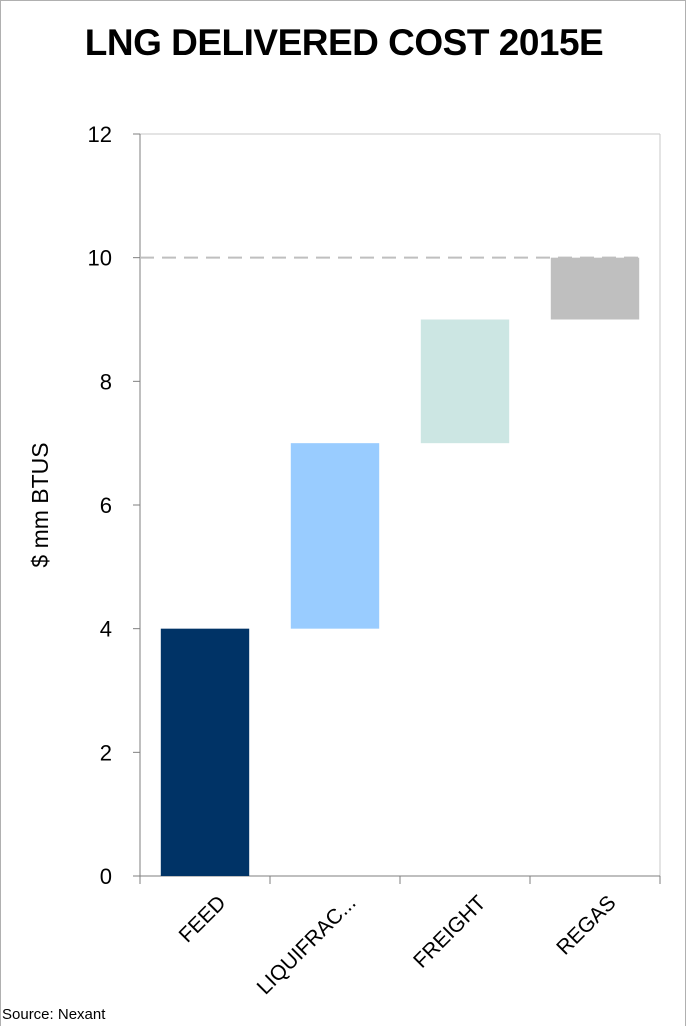 This screenshot has width=688, height=1026. Describe the element at coordinates (106, 505) in the screenshot. I see `y-tick-label: 6` at that location.